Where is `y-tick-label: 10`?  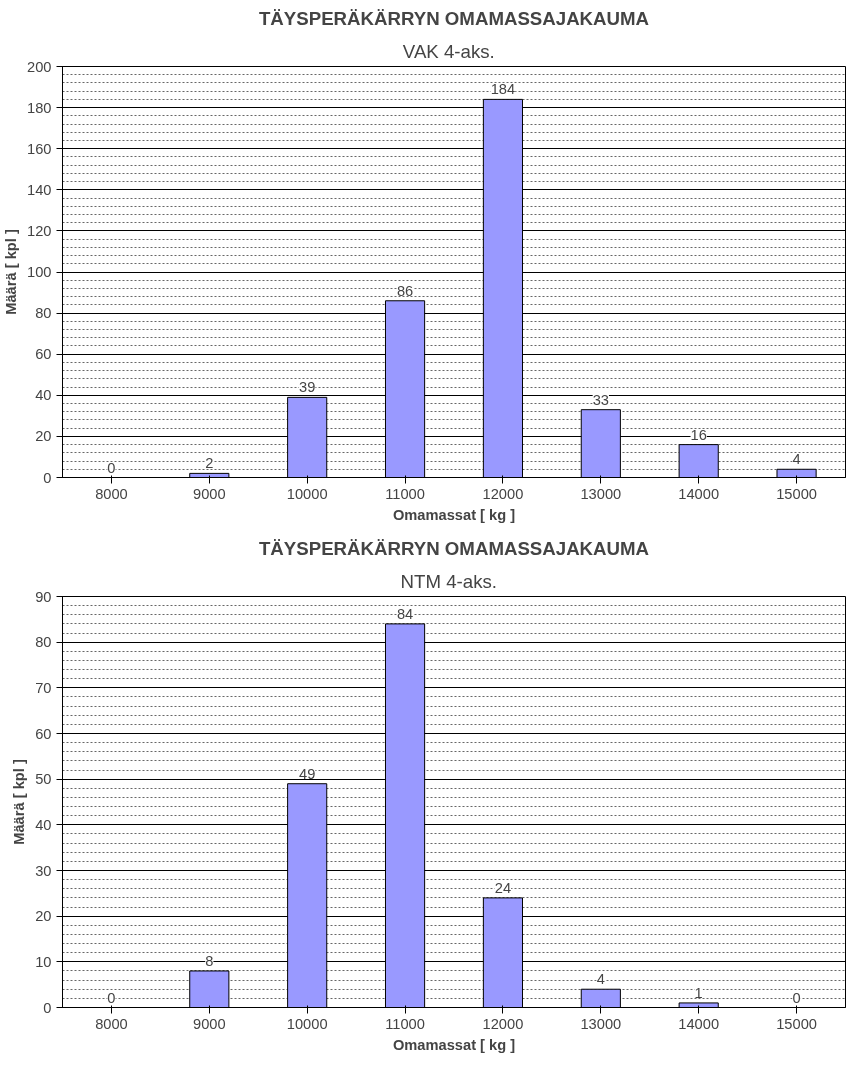 y-tick-label: 10 is located at coordinates (43, 961).